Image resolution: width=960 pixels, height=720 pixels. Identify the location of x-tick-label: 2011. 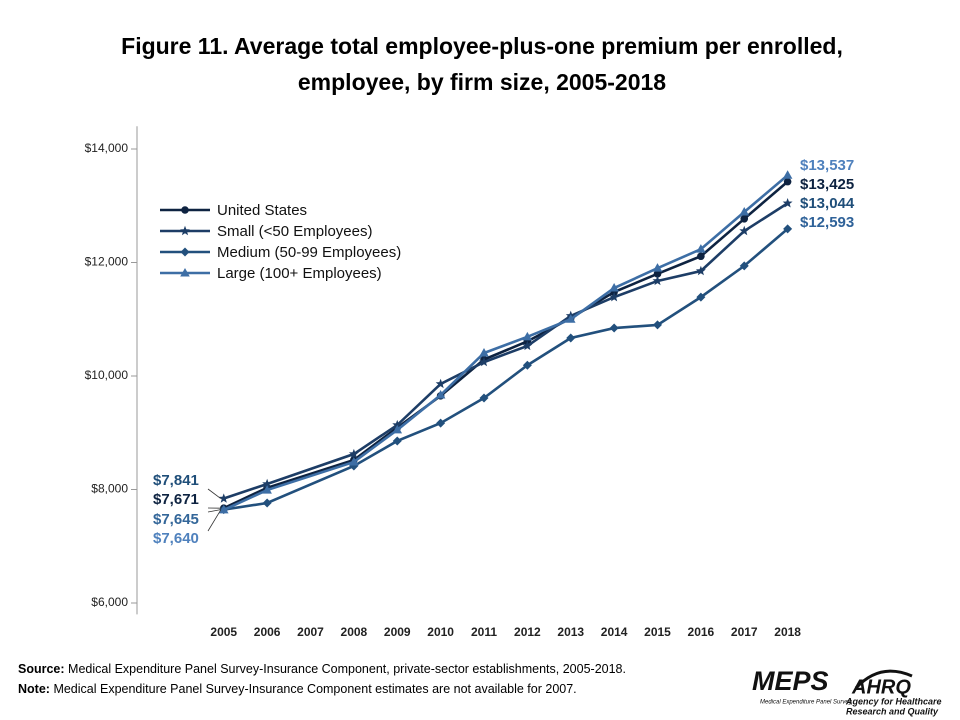
(484, 632).